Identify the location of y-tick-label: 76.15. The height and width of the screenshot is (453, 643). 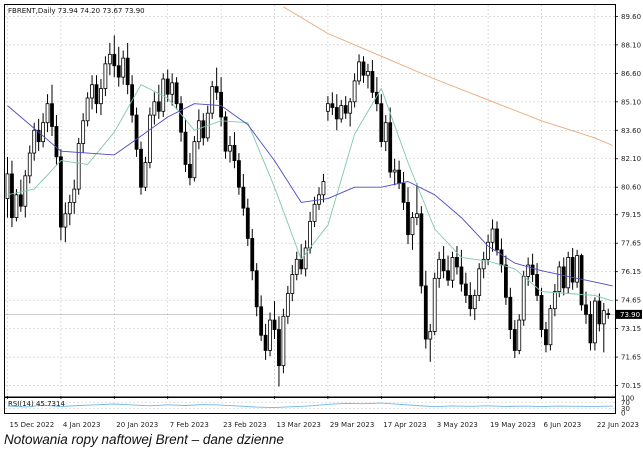
(631, 272).